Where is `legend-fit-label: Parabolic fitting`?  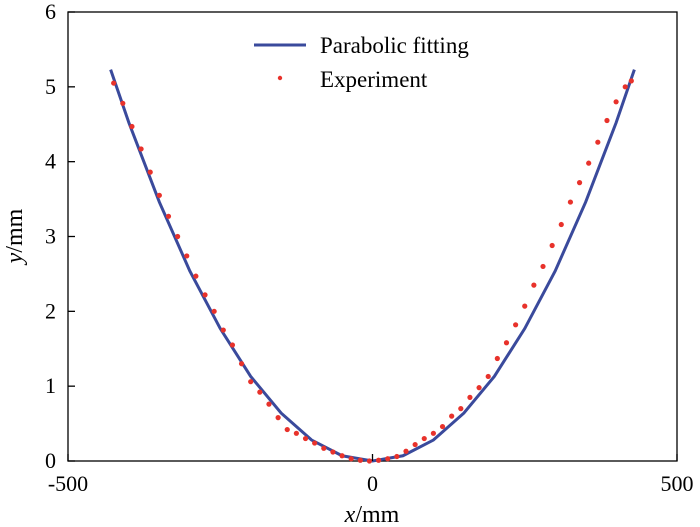 legend-fit-label: Parabolic fitting is located at coordinates (394, 45).